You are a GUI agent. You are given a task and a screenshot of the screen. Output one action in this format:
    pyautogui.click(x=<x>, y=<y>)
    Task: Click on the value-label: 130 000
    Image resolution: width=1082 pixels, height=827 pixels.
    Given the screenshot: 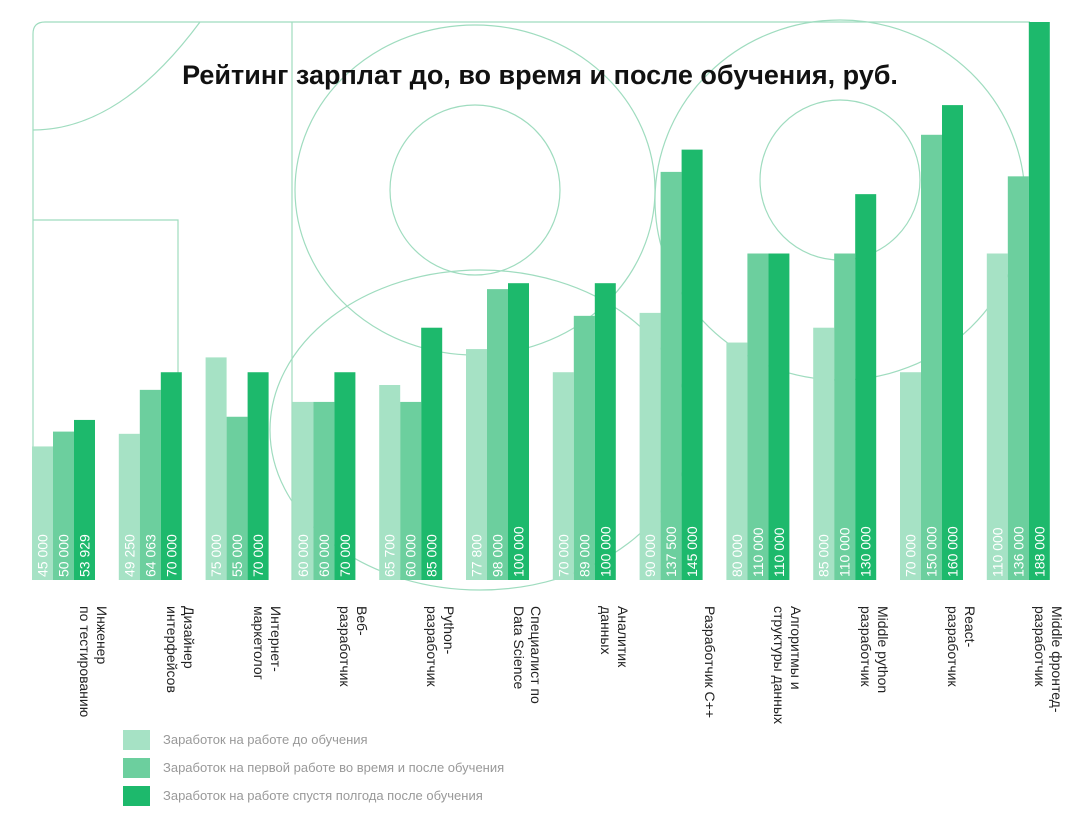 What is the action you would take?
    pyautogui.click(x=866, y=551)
    